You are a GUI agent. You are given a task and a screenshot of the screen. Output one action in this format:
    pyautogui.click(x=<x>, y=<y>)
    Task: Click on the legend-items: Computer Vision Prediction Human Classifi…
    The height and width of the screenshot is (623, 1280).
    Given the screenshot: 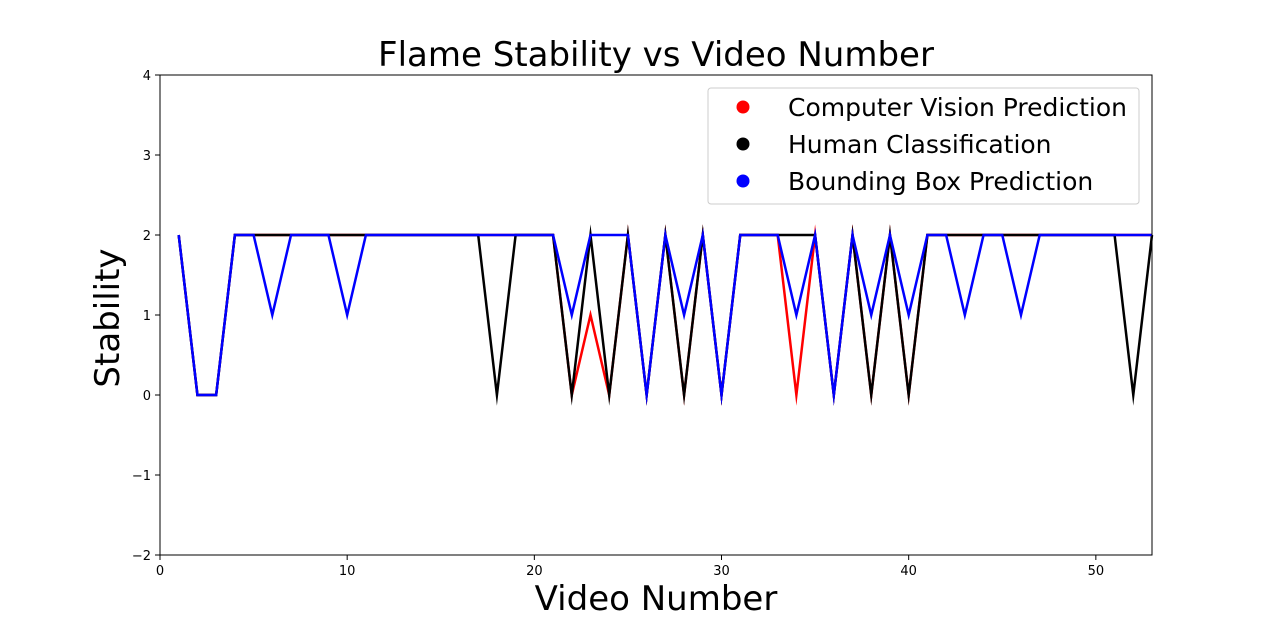 What is the action you would take?
    pyautogui.click(x=931, y=144)
    